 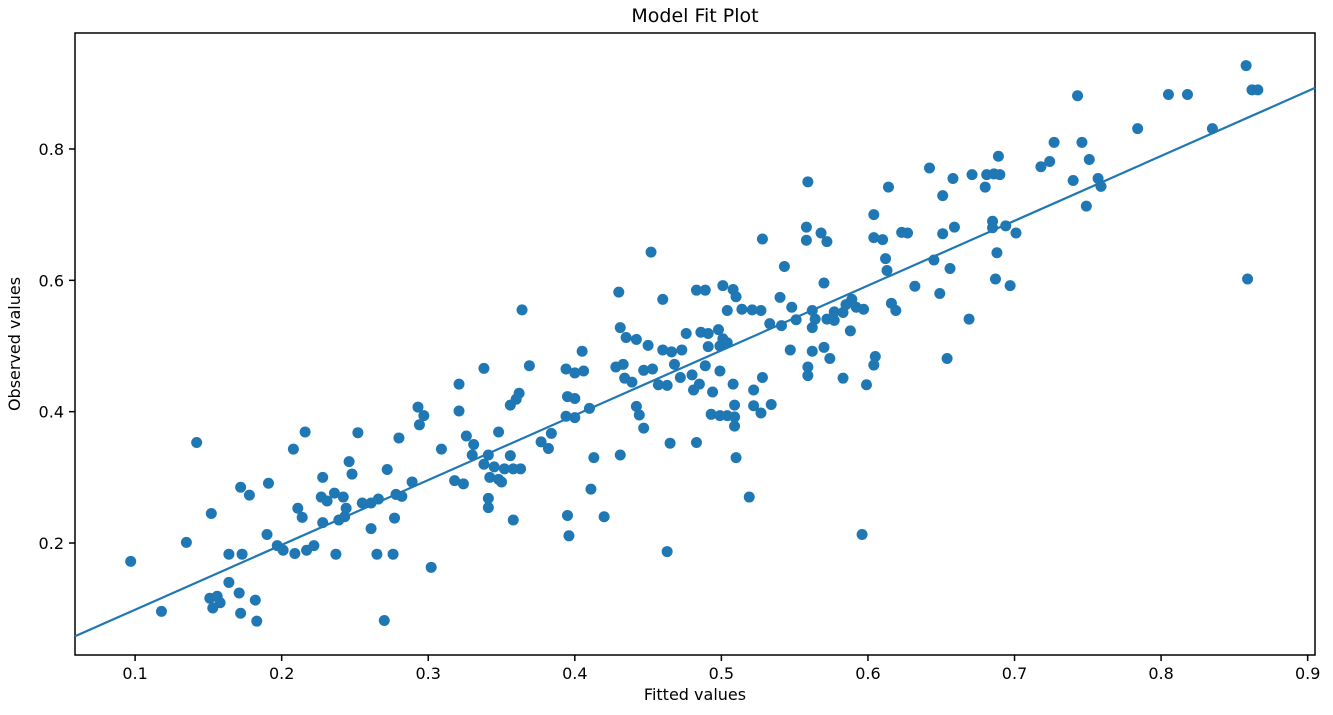 What do you see at coordinates (51, 412) in the screenshot?
I see `y-tick-label: 0.4` at bounding box center [51, 412].